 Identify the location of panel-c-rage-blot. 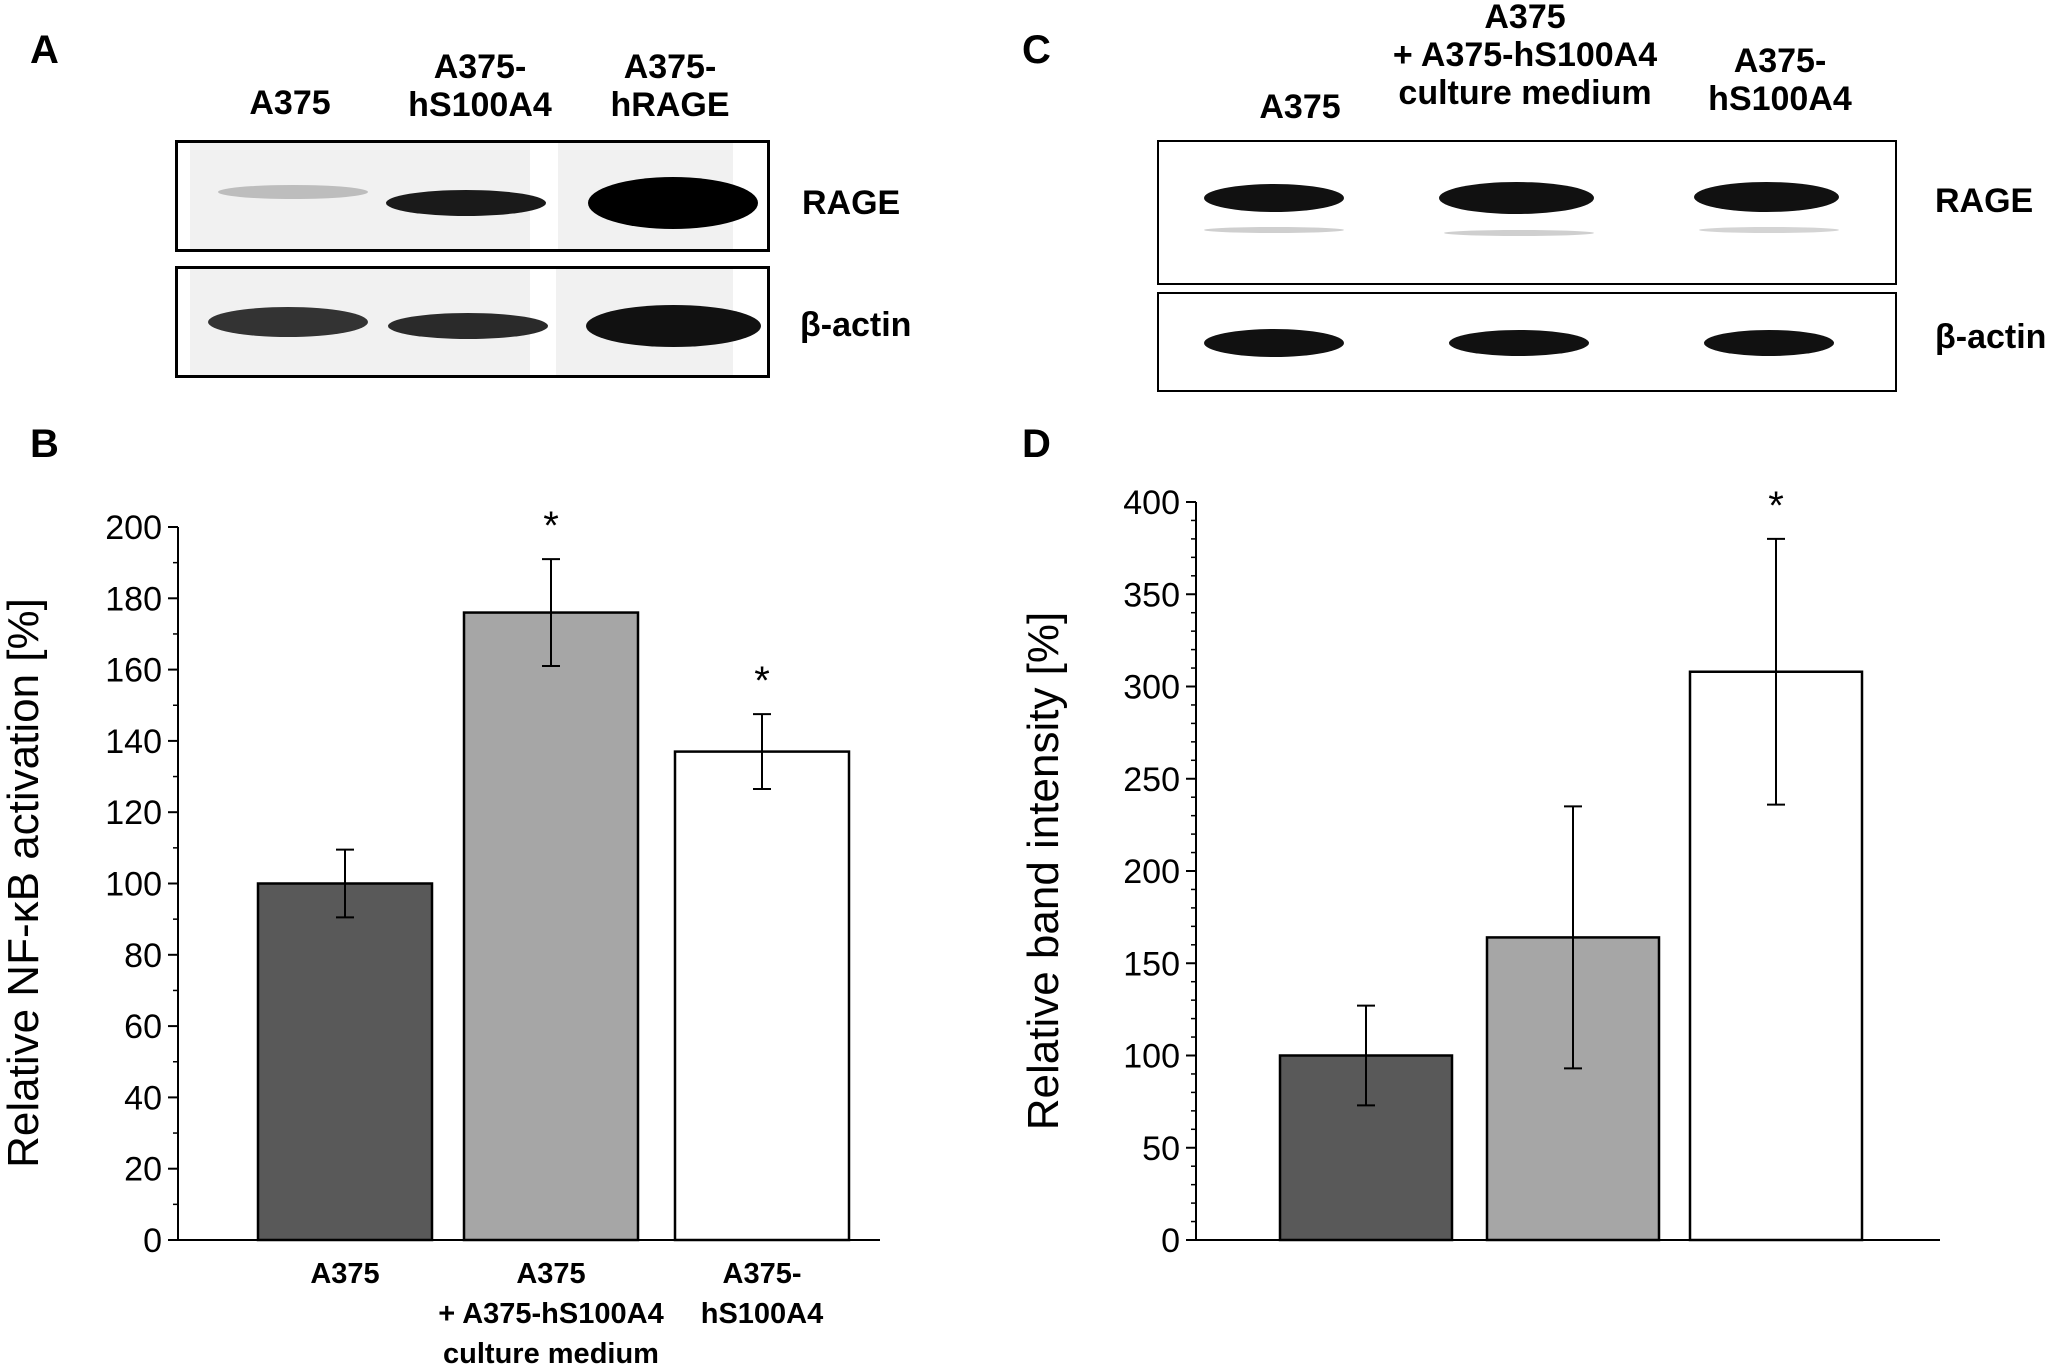
(1527, 212).